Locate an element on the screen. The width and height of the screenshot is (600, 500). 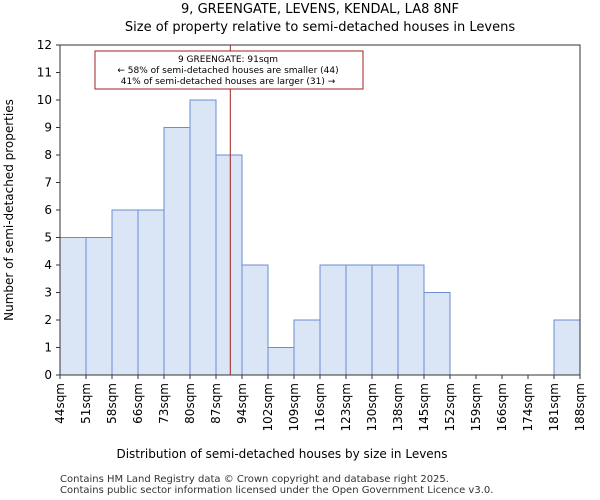
bar-94sqm is located at coordinates (255, 320).